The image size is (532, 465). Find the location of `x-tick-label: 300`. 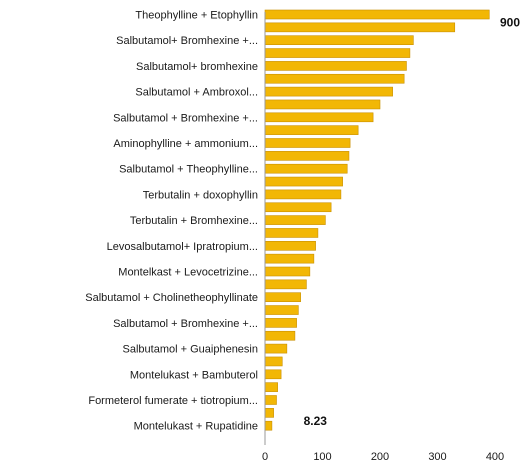

x-tick-label: 300 is located at coordinates (437, 457).